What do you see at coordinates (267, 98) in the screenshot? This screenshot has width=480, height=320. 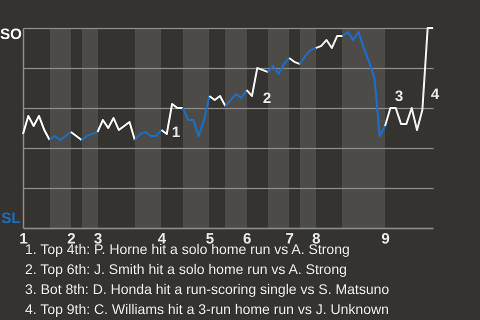 I see `annotation: 2` at bounding box center [267, 98].